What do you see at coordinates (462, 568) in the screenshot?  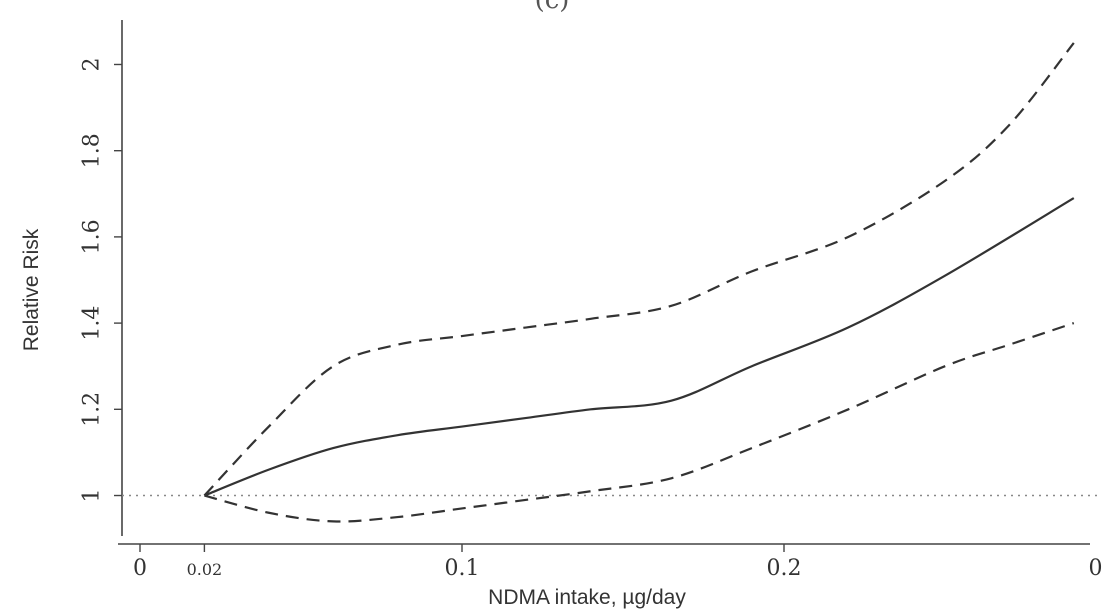 I see `x-tick-label: 0.1` at bounding box center [462, 568].